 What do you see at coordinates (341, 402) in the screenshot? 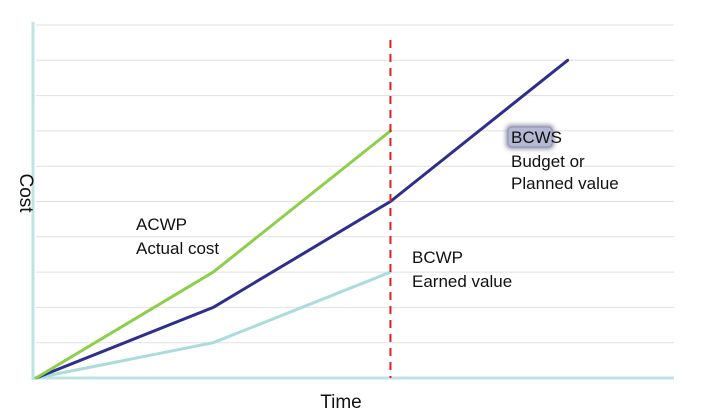
I see `x-axis-title: Time` at bounding box center [341, 402].